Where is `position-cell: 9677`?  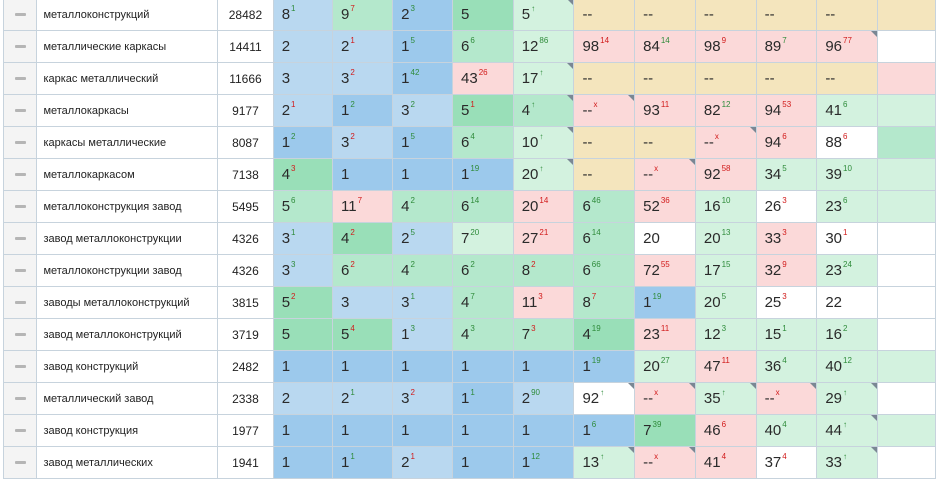 position-cell: 9677 is located at coordinates (847, 46).